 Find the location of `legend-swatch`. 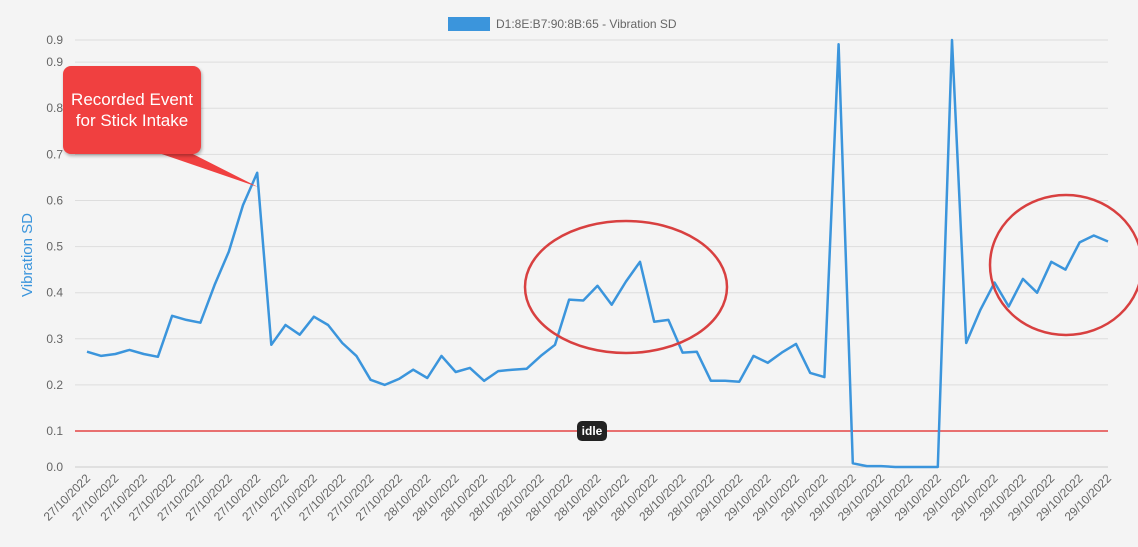

legend-swatch is located at coordinates (469, 24).